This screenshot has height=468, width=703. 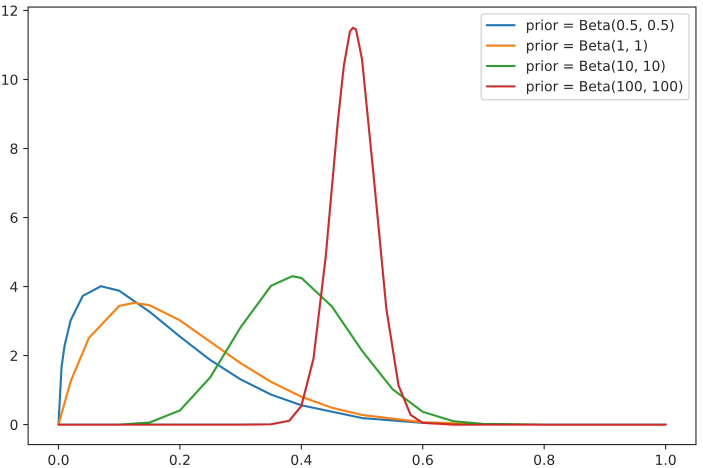 I want to click on y-tick-label: 0, so click(x=14, y=425).